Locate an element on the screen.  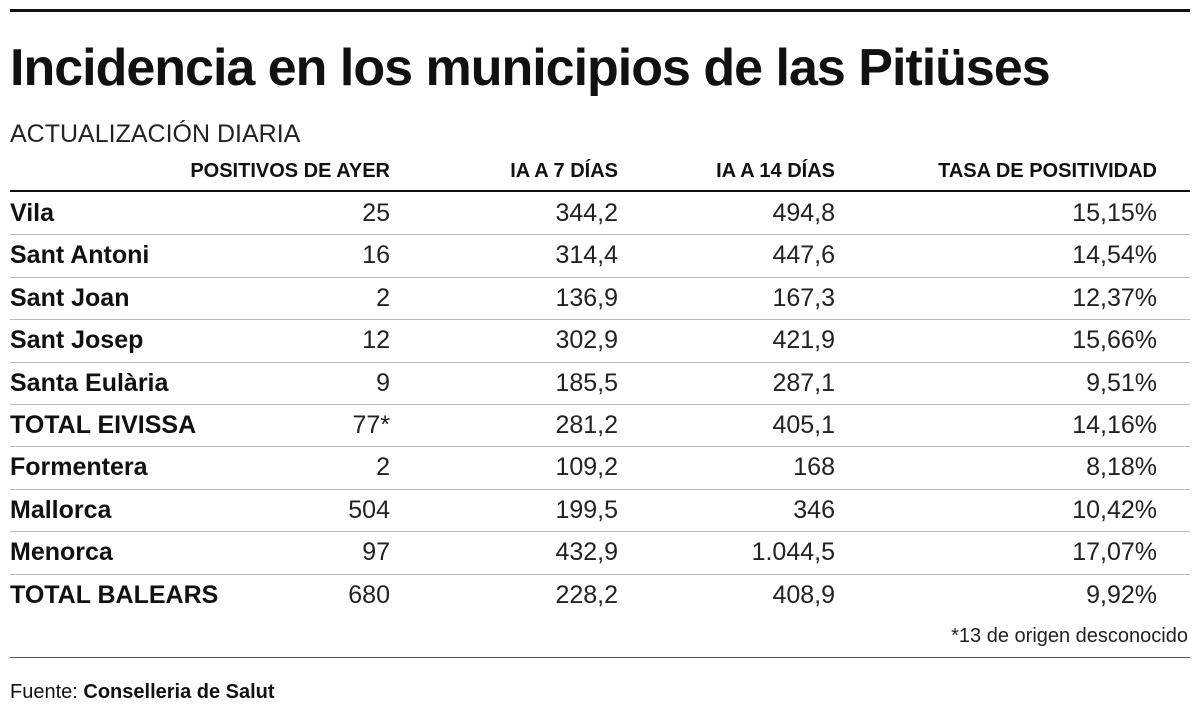
row-name: Vila is located at coordinates (32, 213).